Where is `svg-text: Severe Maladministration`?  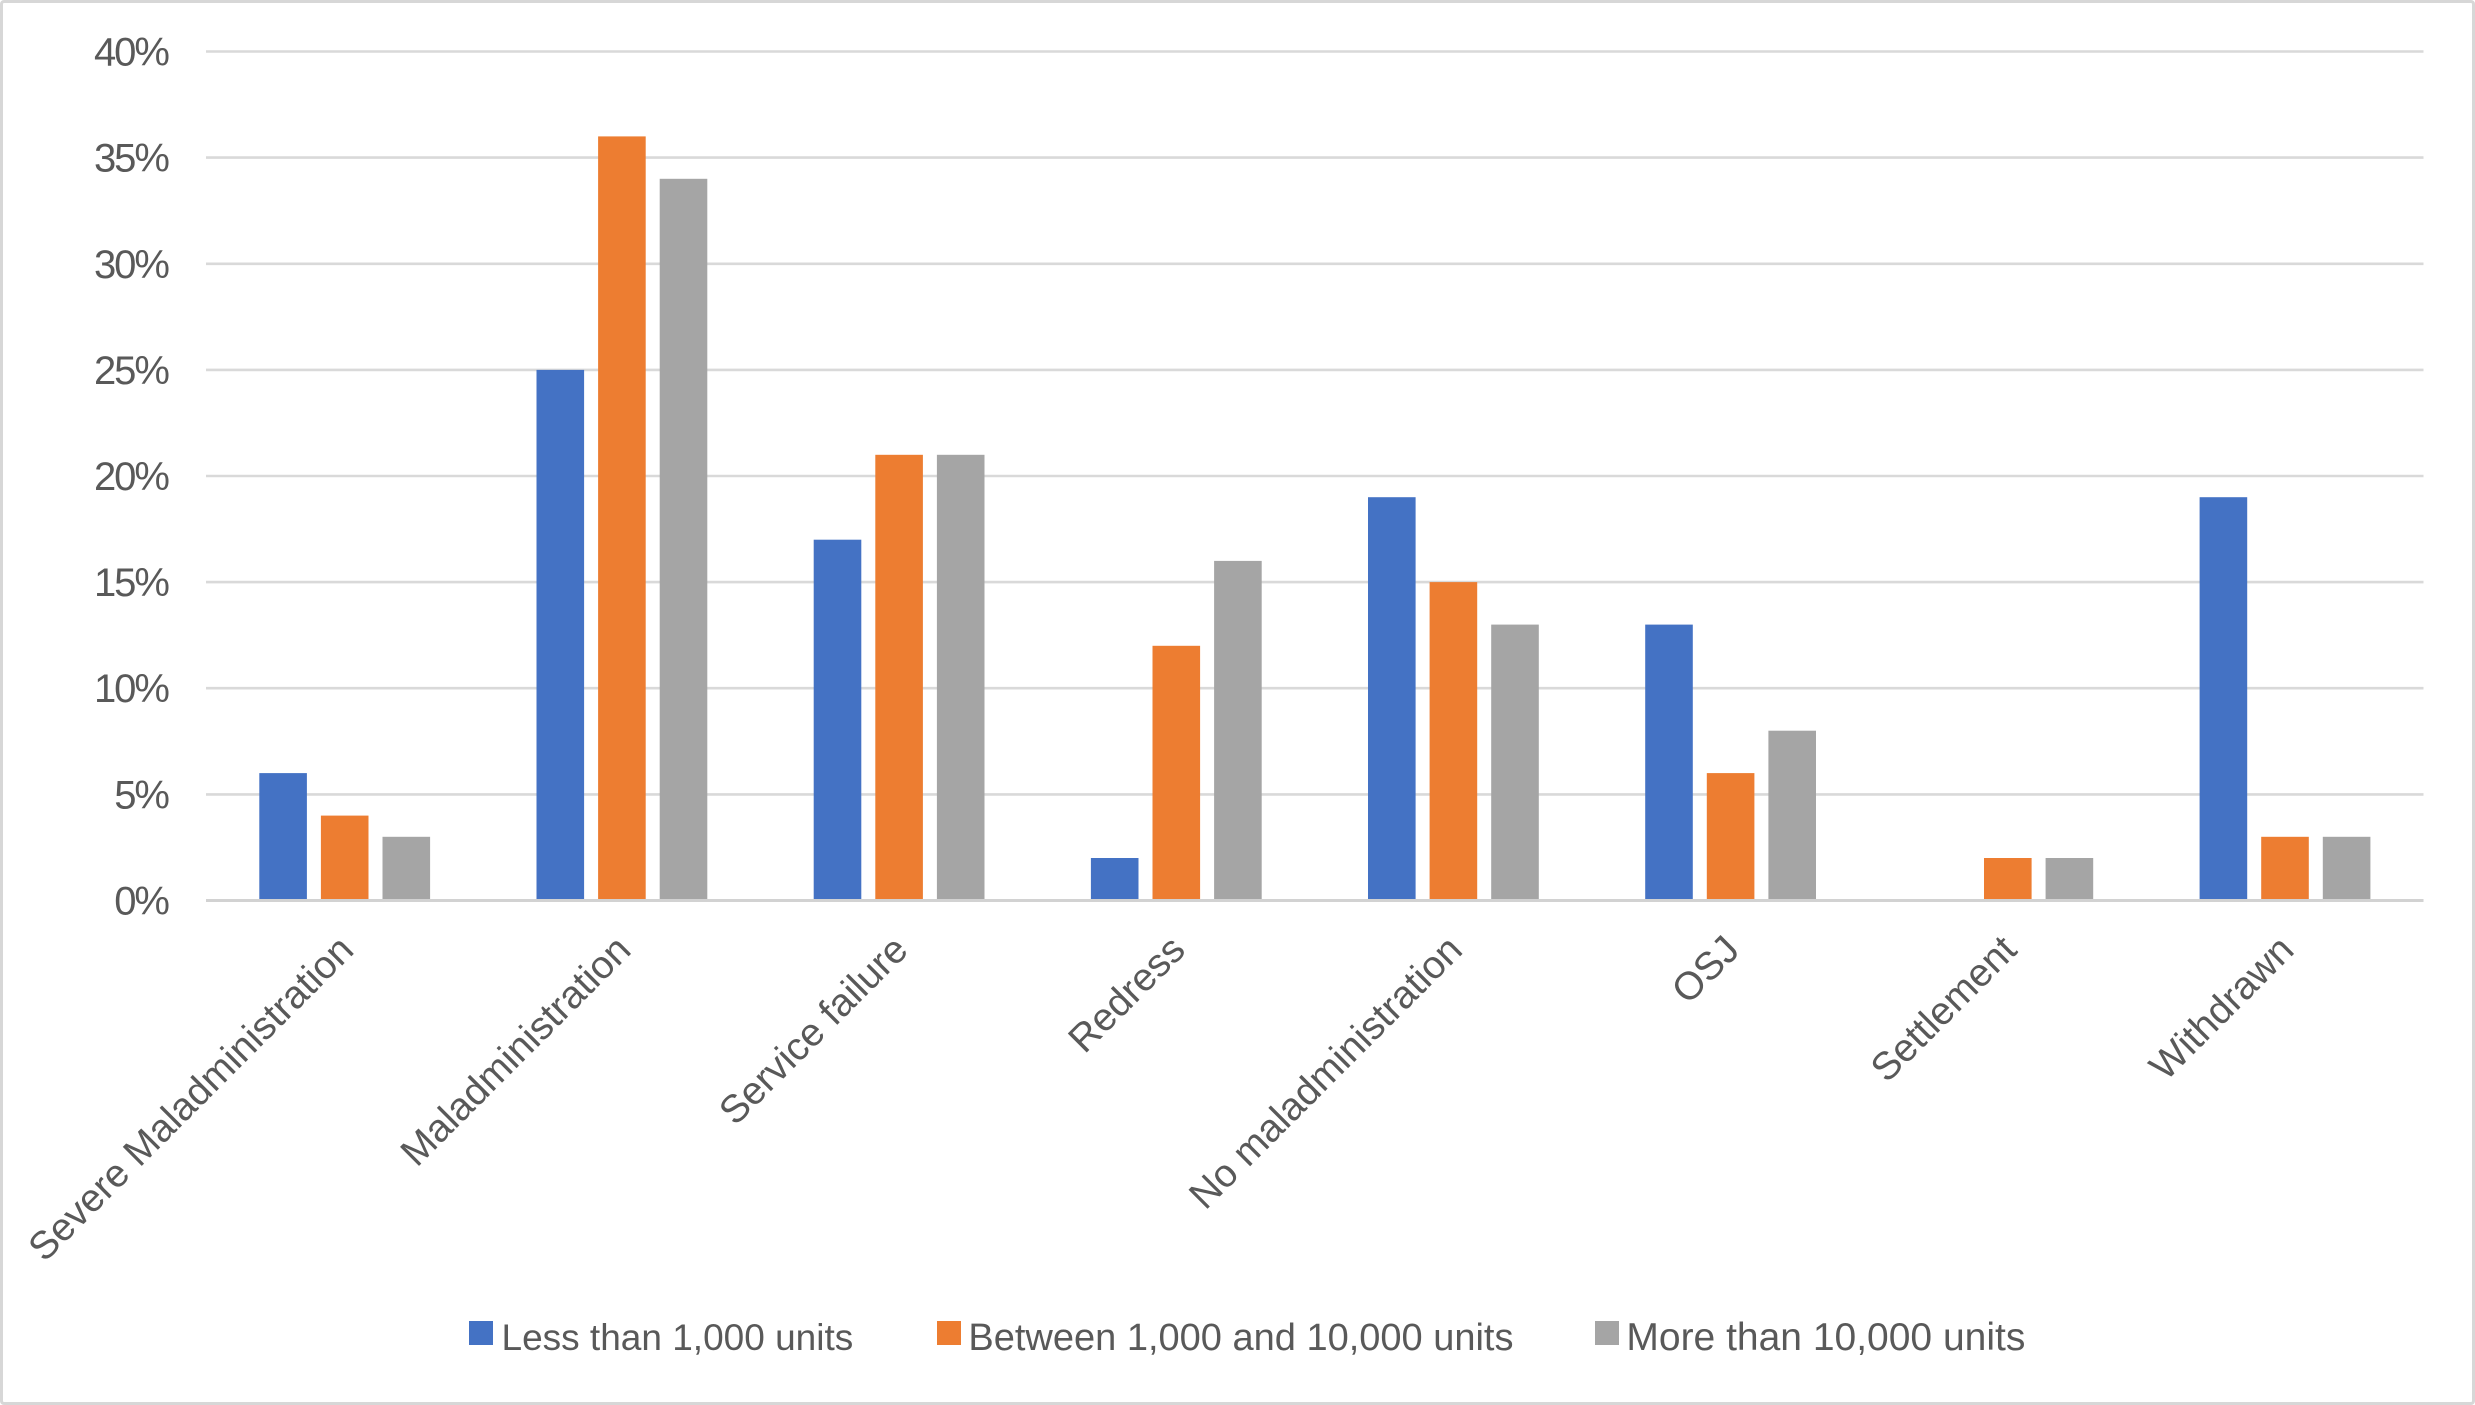
svg-text: Severe Maladministration is located at coordinates (191, 1099).